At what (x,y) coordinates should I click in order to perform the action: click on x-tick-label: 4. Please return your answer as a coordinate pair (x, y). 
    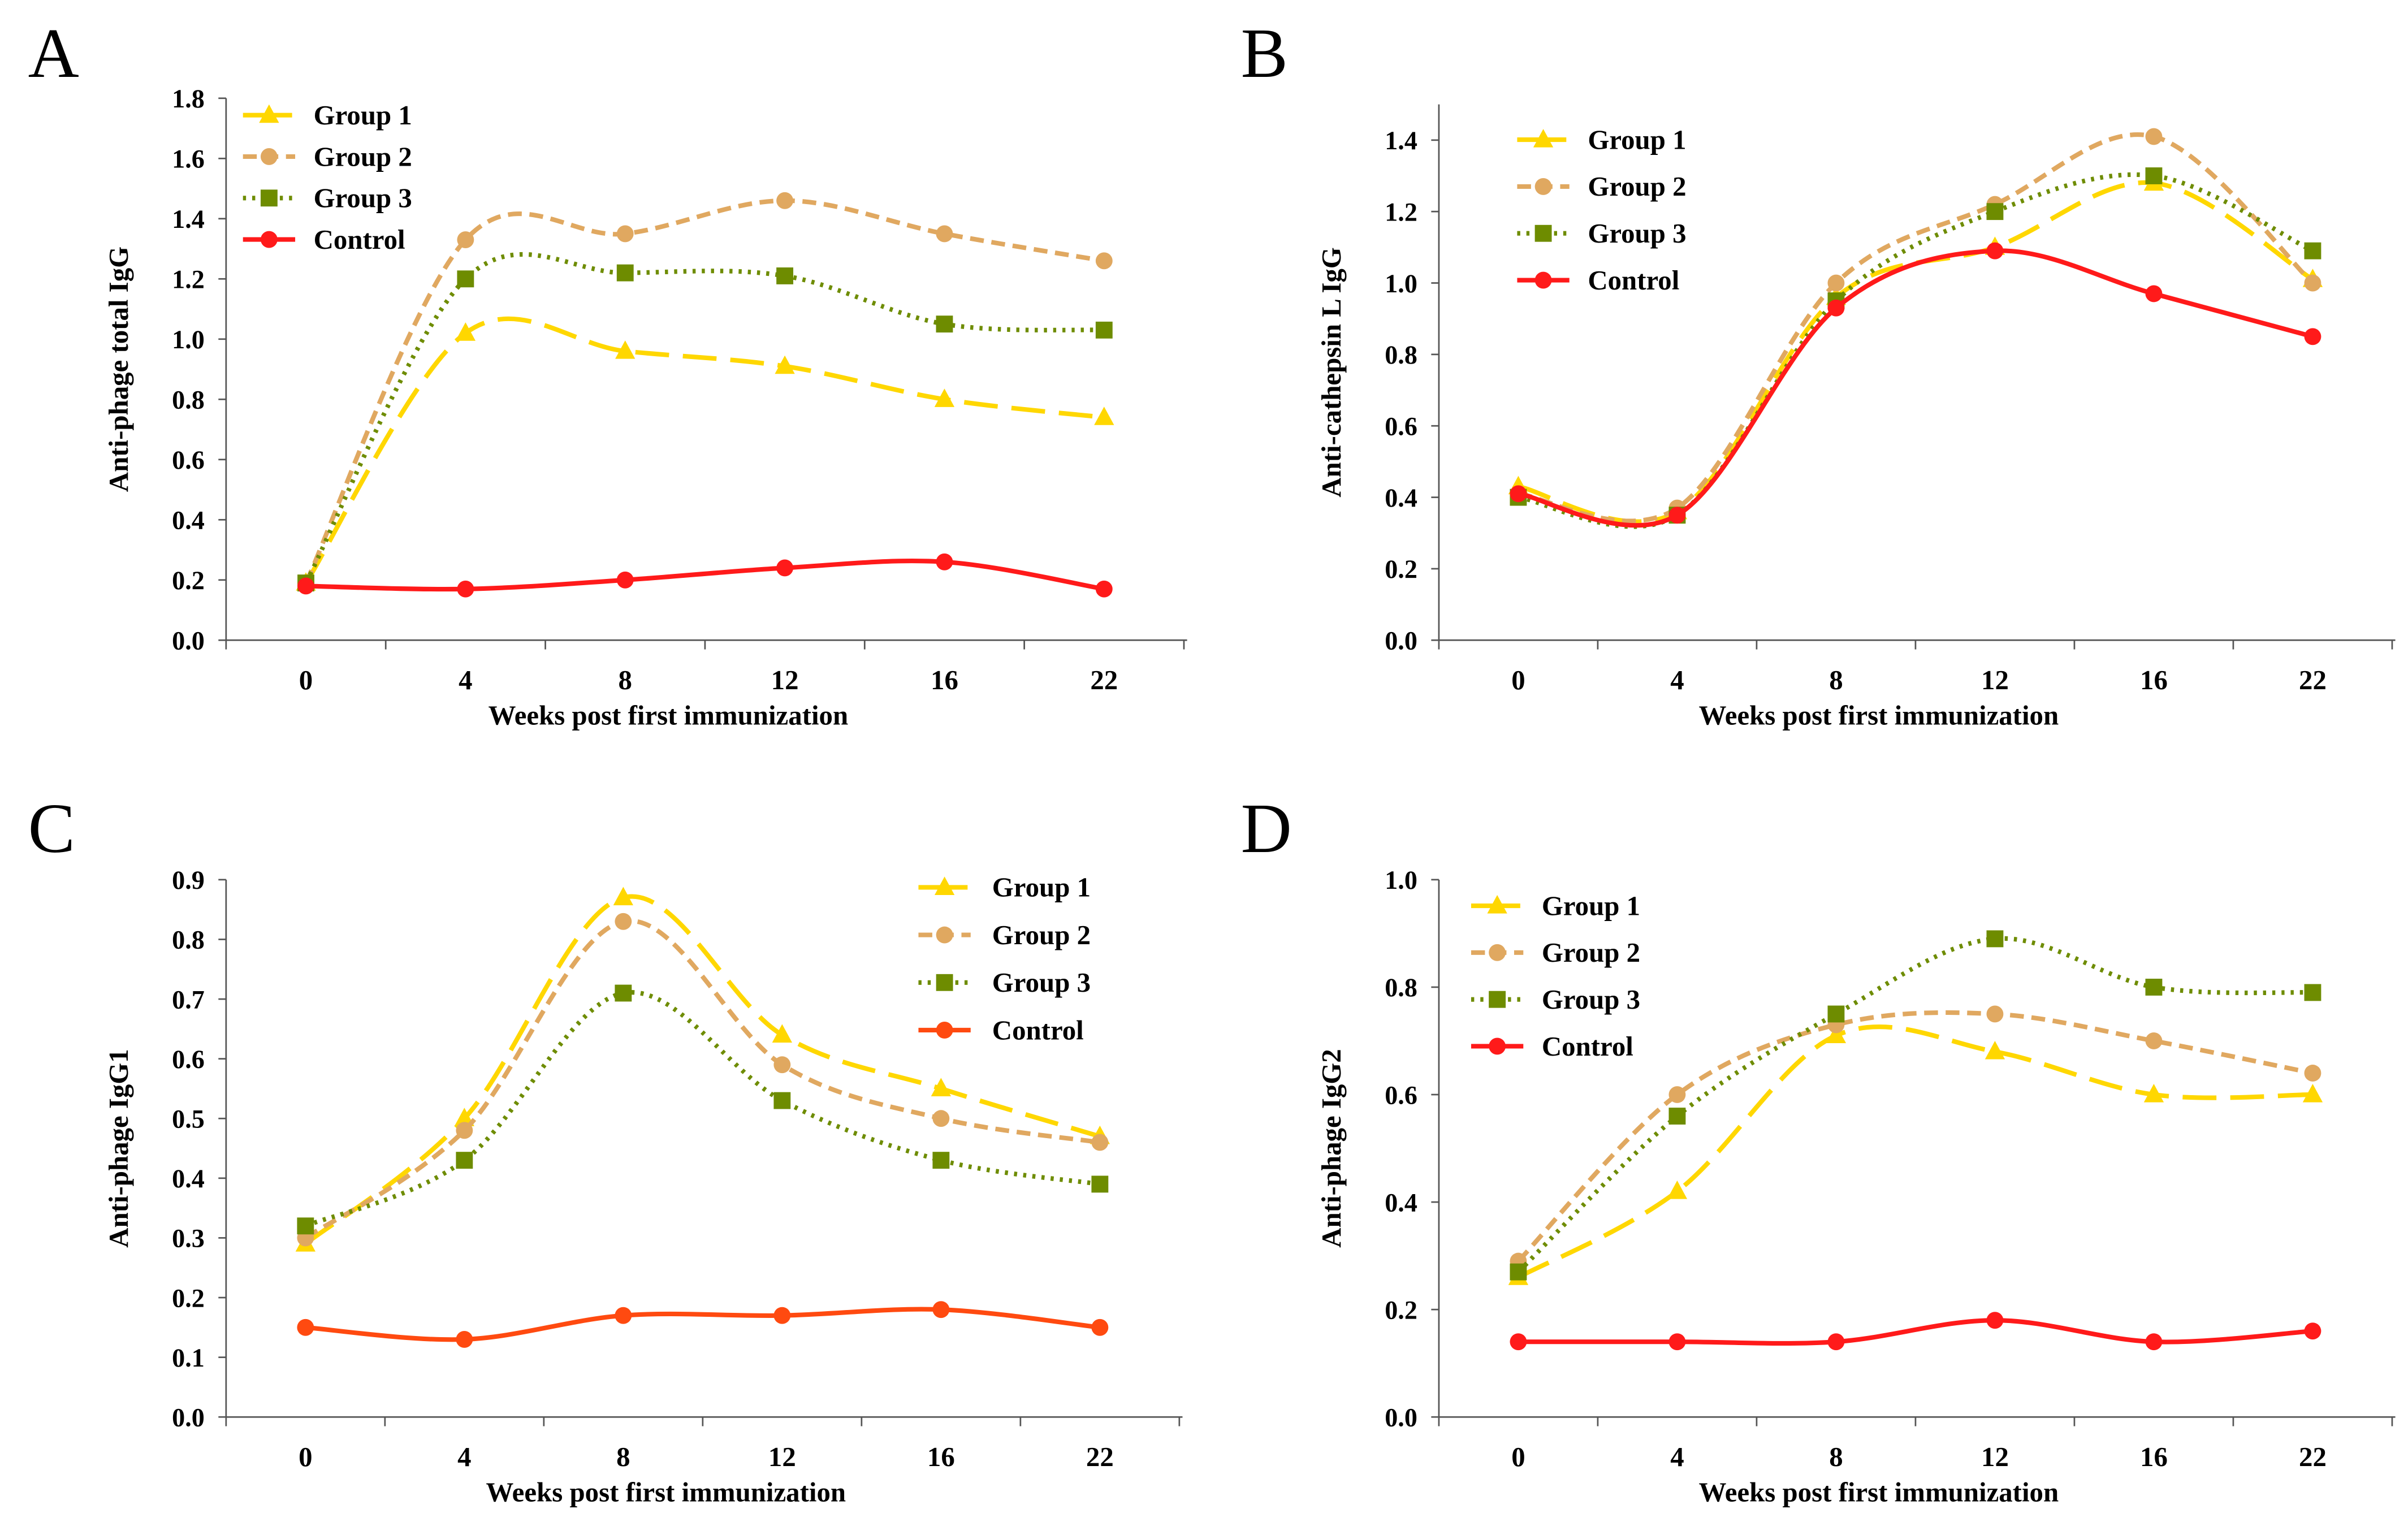
    Looking at the image, I should click on (1677, 679).